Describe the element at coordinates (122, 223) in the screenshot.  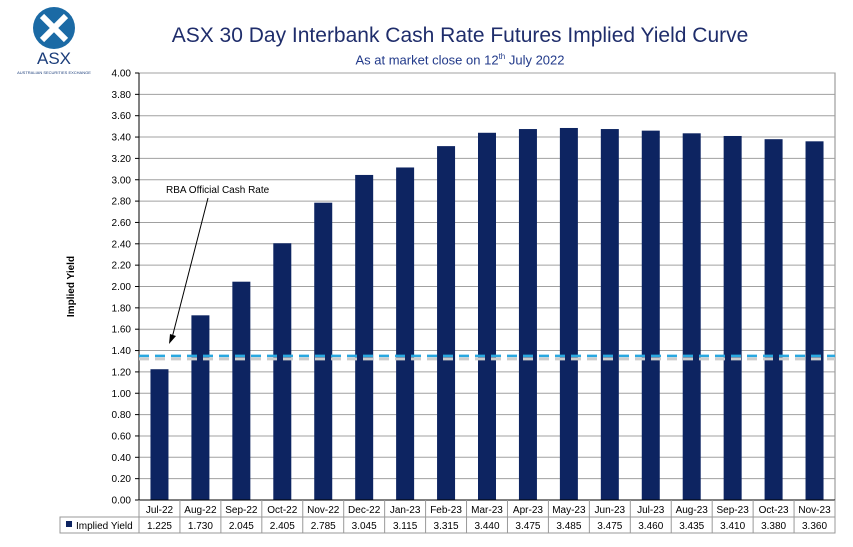
I see `y-tick-label: 2.60` at that location.